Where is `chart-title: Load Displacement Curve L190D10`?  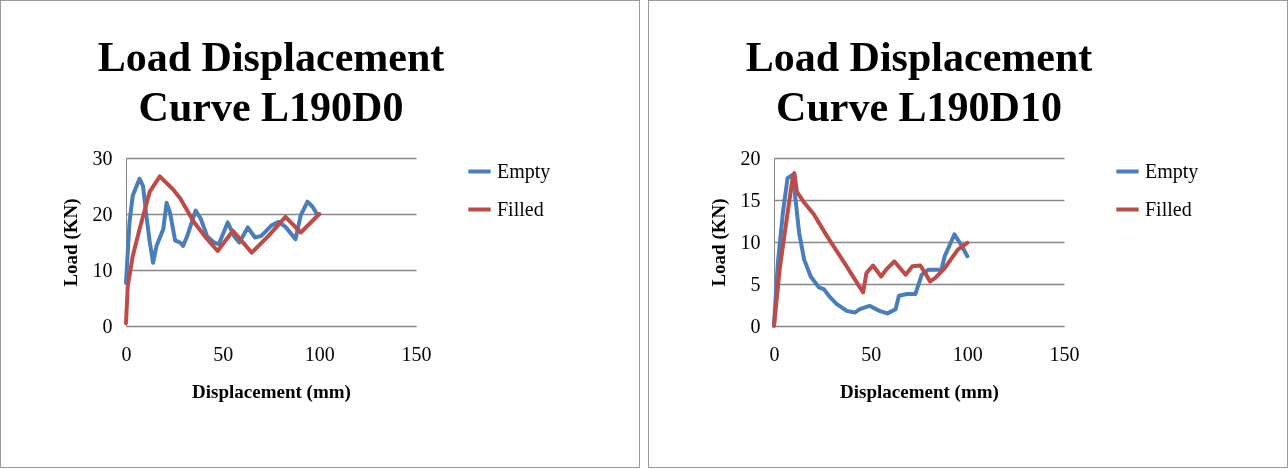 chart-title: Load Displacement Curve L190D10 is located at coordinates (919, 82).